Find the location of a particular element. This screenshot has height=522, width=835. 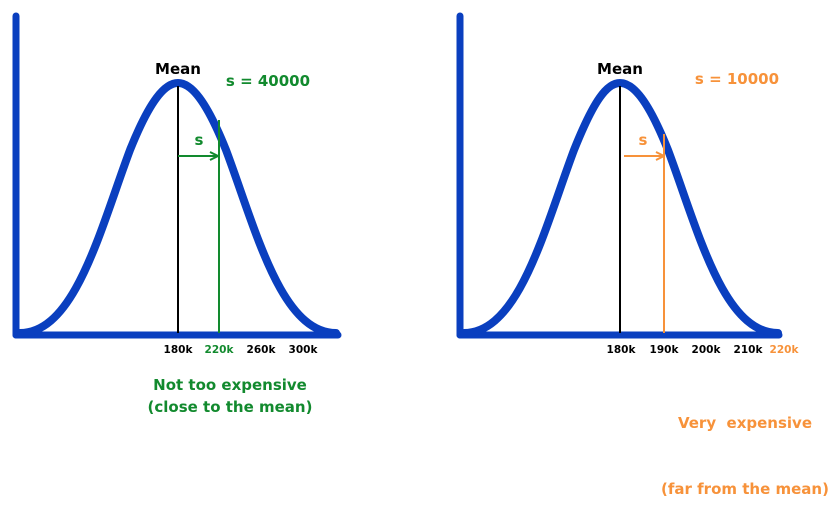

left-tick-label-220k: 220k is located at coordinates (220, 350).